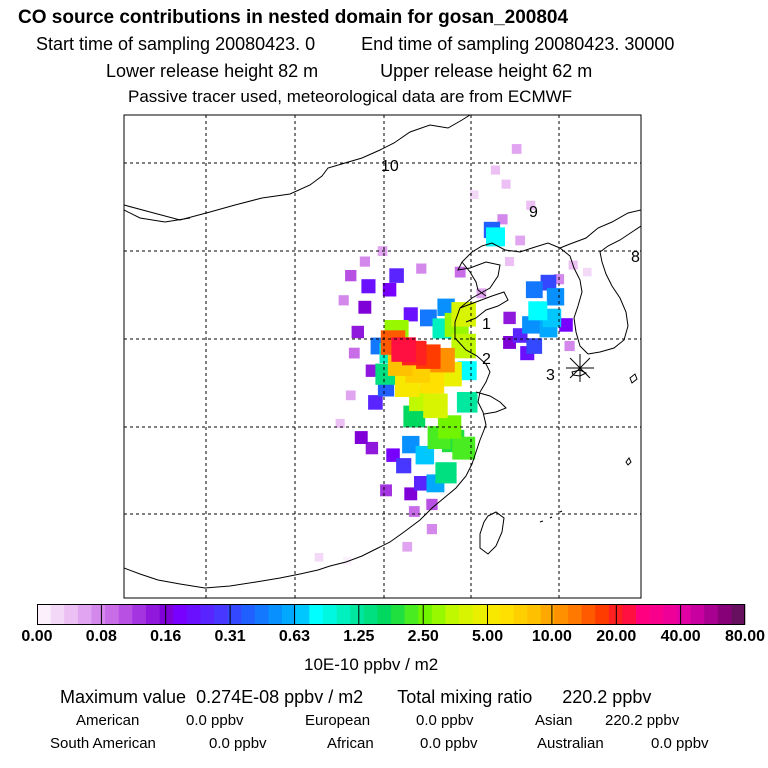 The height and width of the screenshot is (768, 768). I want to click on northern-border, so click(297, 168).